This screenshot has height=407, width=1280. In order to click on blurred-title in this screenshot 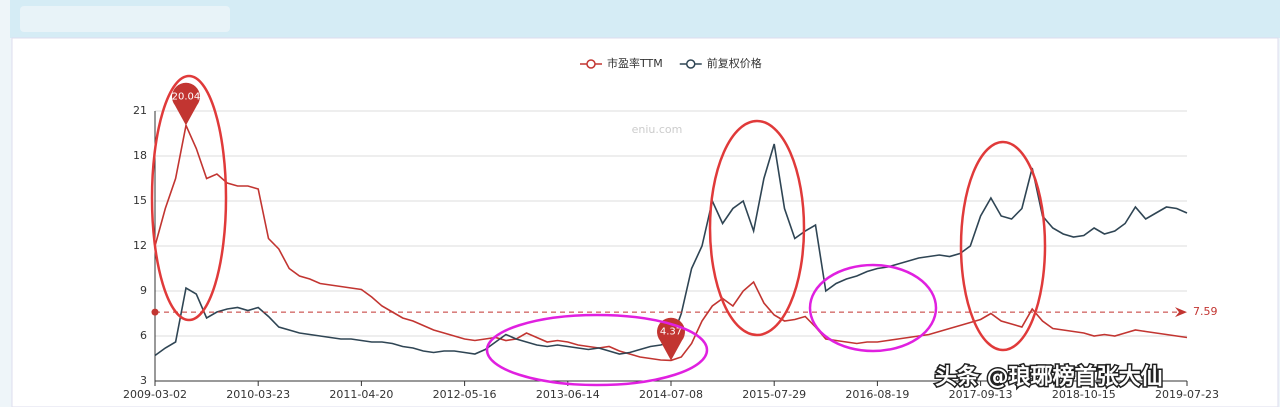, I will do `click(125, 19)`.